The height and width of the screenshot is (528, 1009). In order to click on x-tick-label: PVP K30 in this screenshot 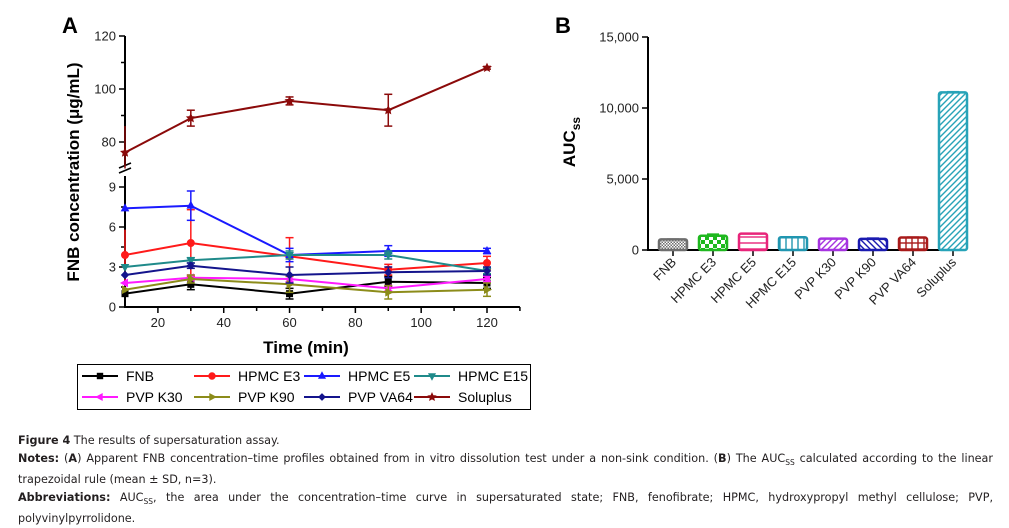, I will do `click(815, 279)`.